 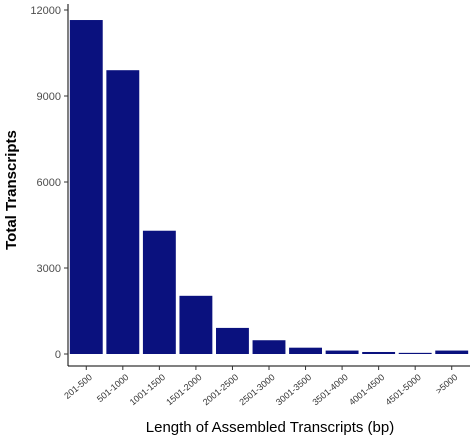 What do you see at coordinates (11, 190) in the screenshot?
I see `y-axis-title: Total Transcripts` at bounding box center [11, 190].